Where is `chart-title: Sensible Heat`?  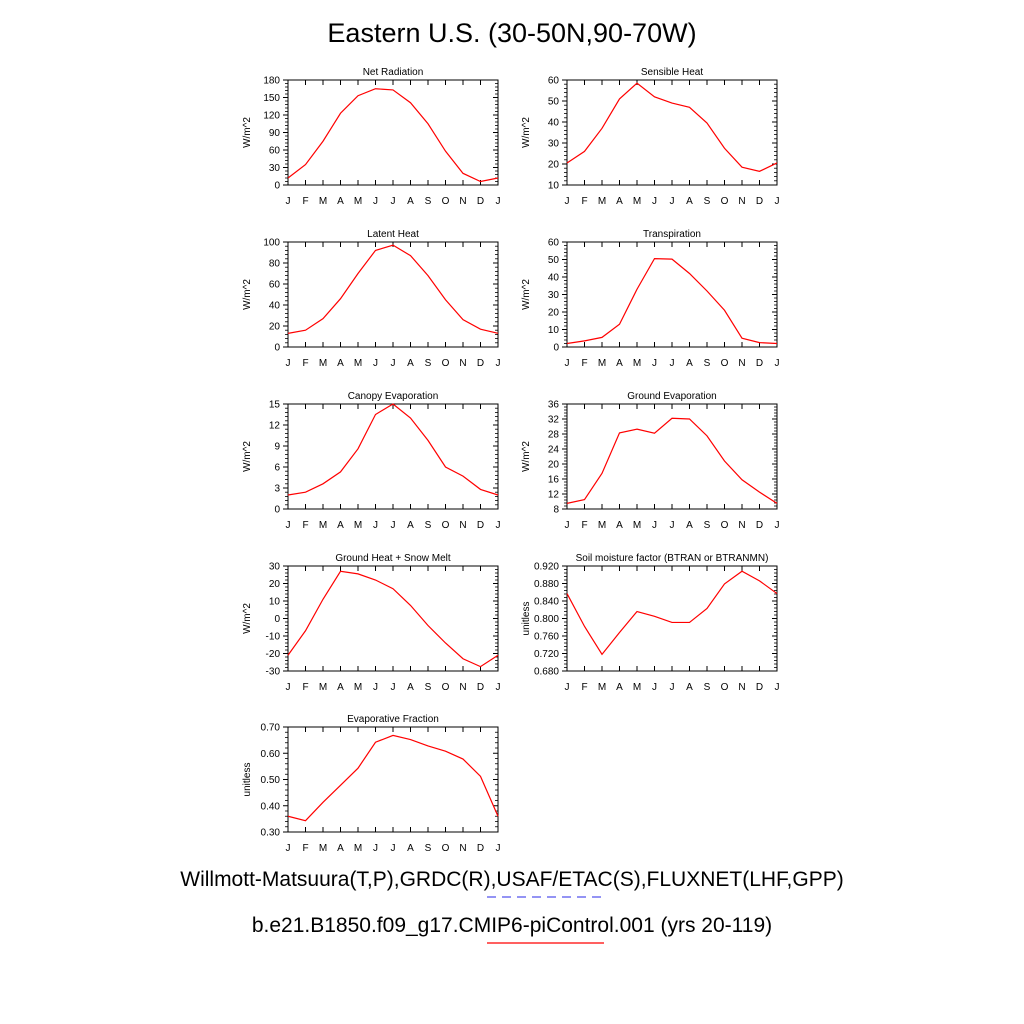 chart-title: Sensible Heat is located at coordinates (672, 72).